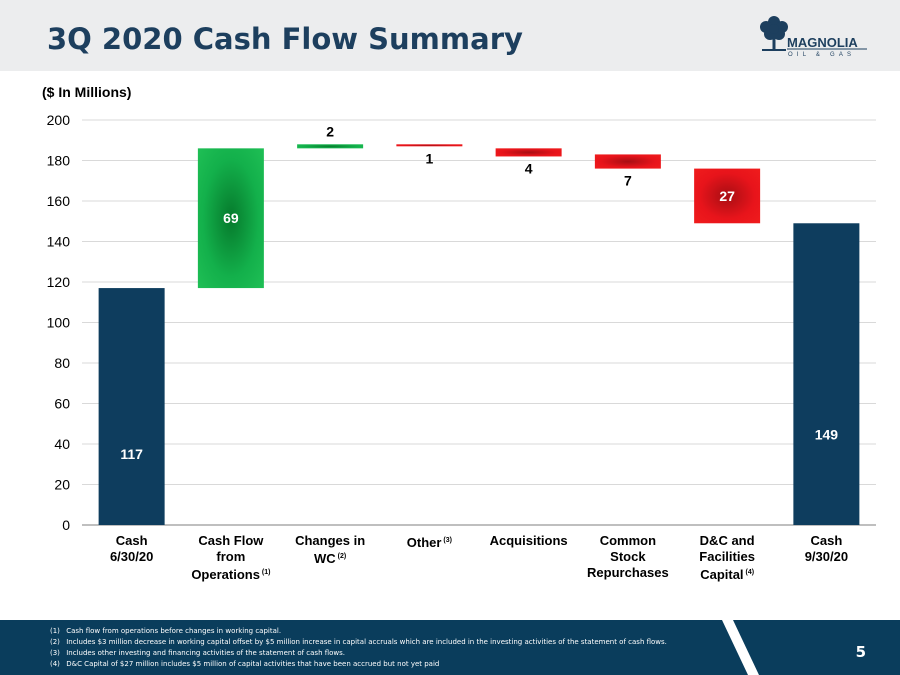  Describe the element at coordinates (774, 33) in the screenshot. I see `tree-icon` at that location.